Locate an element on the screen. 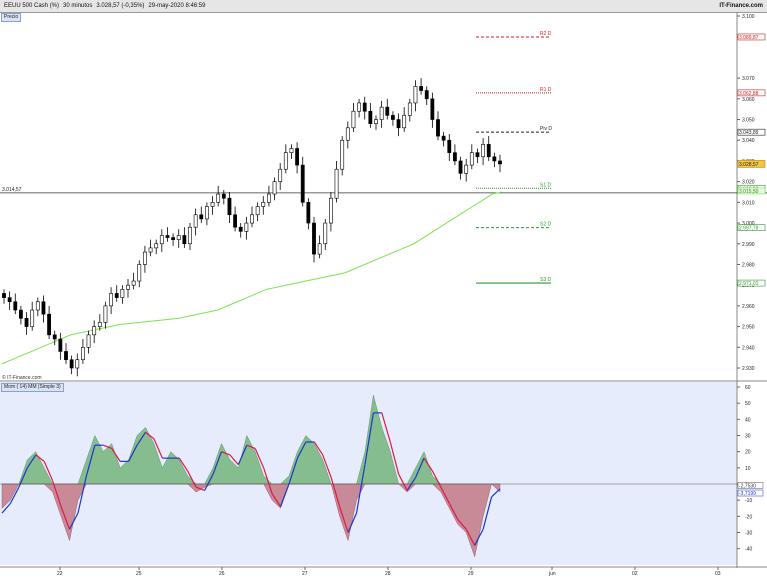 Image resolution: width=767 pixels, height=578 pixels. price-tick-label: 3.020 is located at coordinates (748, 183).